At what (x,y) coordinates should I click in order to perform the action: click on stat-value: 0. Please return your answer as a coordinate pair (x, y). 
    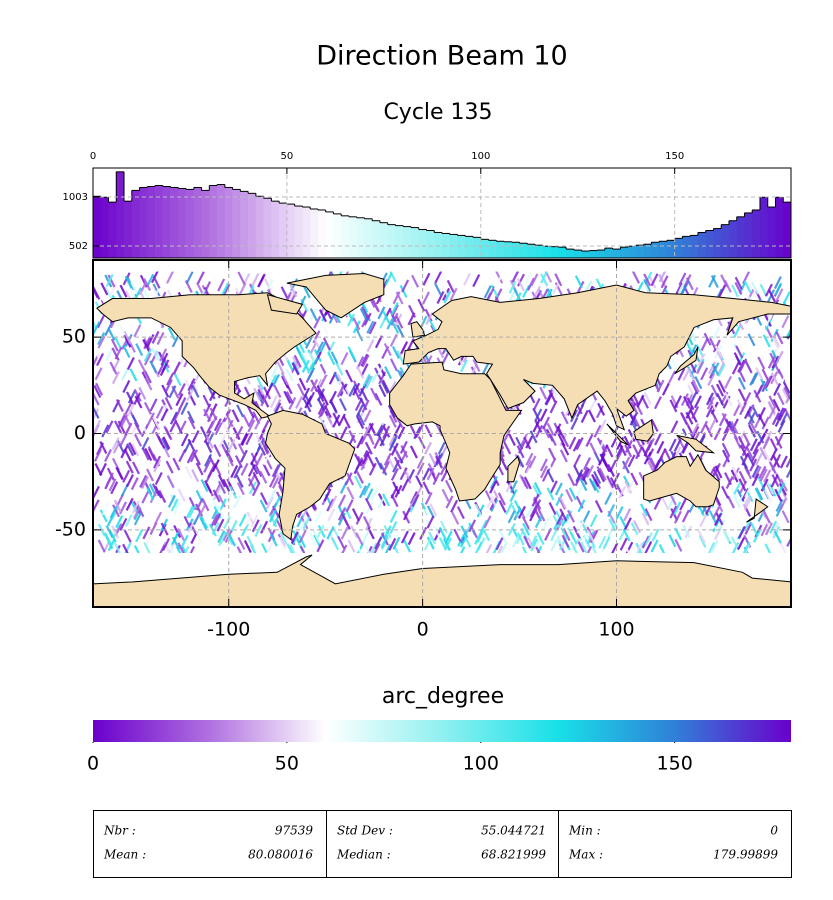
    Looking at the image, I should click on (774, 831).